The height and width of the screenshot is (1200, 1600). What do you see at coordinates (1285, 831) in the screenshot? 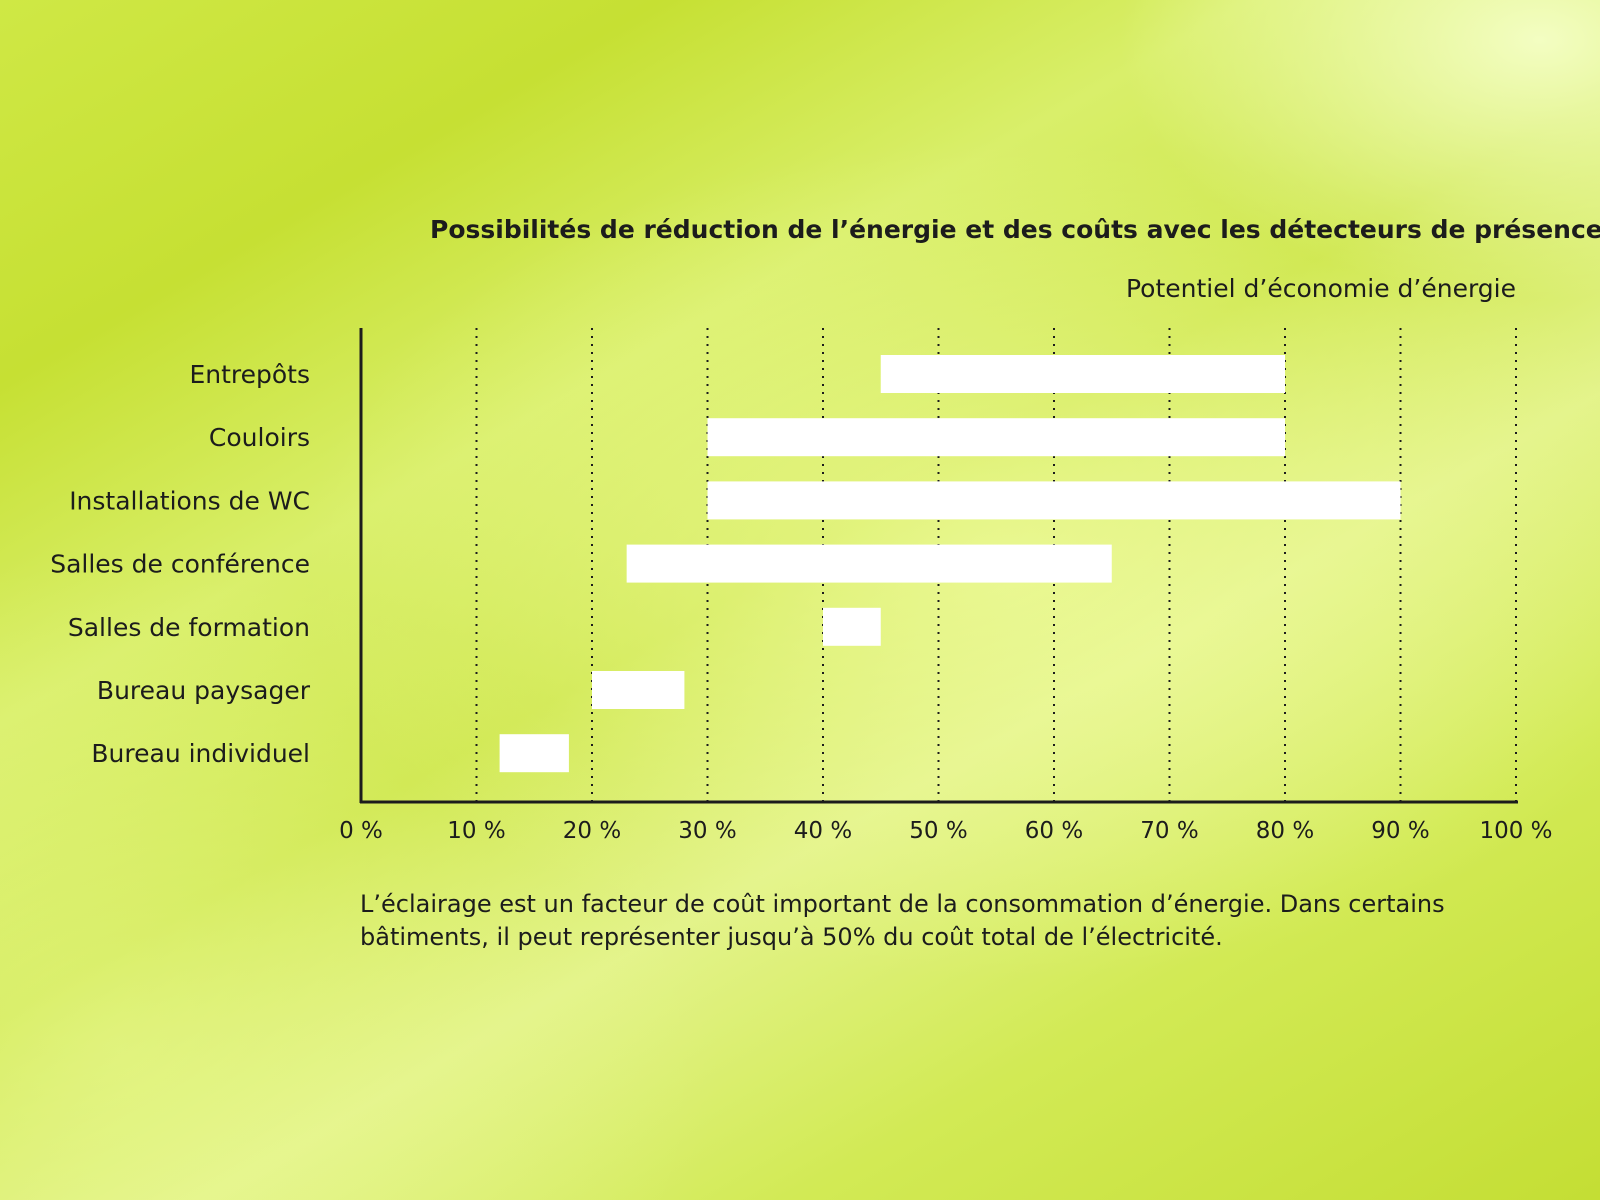
I see `x-tick-label: 80 %` at bounding box center [1285, 831].